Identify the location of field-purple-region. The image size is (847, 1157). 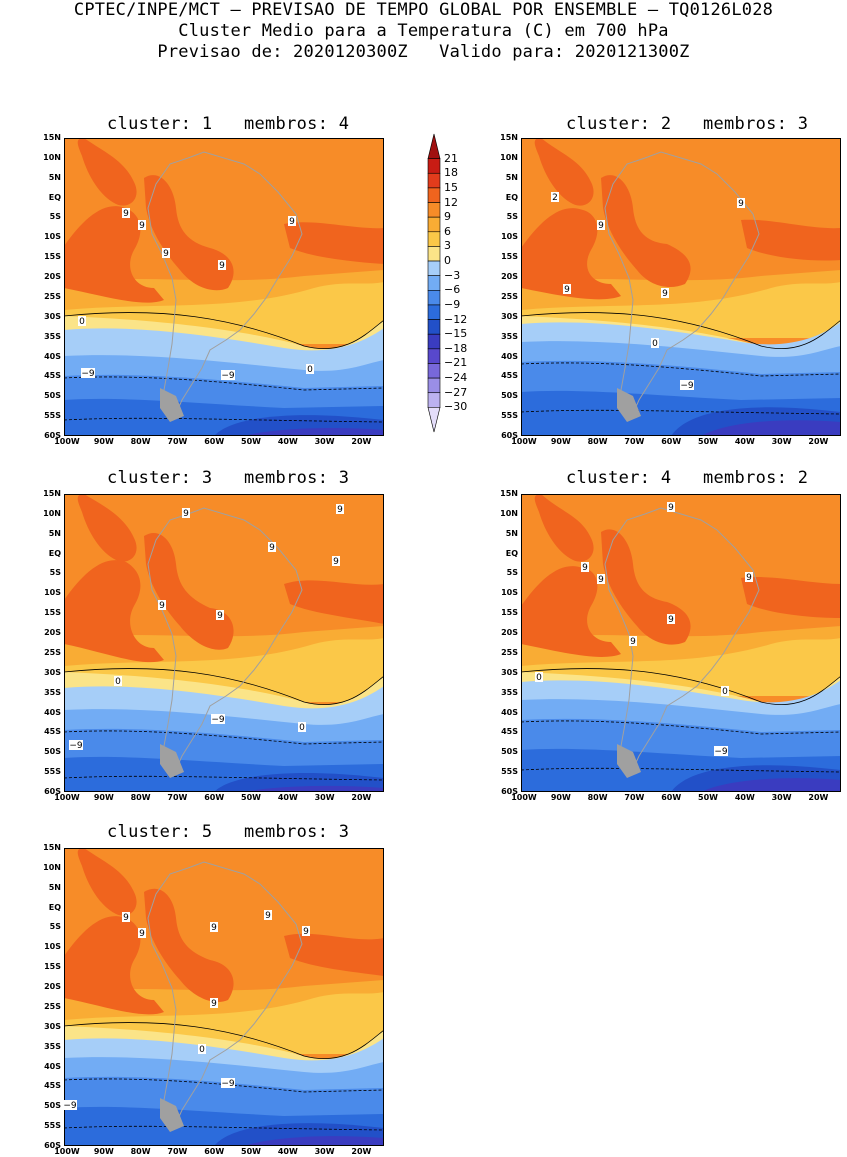
(314, 1141).